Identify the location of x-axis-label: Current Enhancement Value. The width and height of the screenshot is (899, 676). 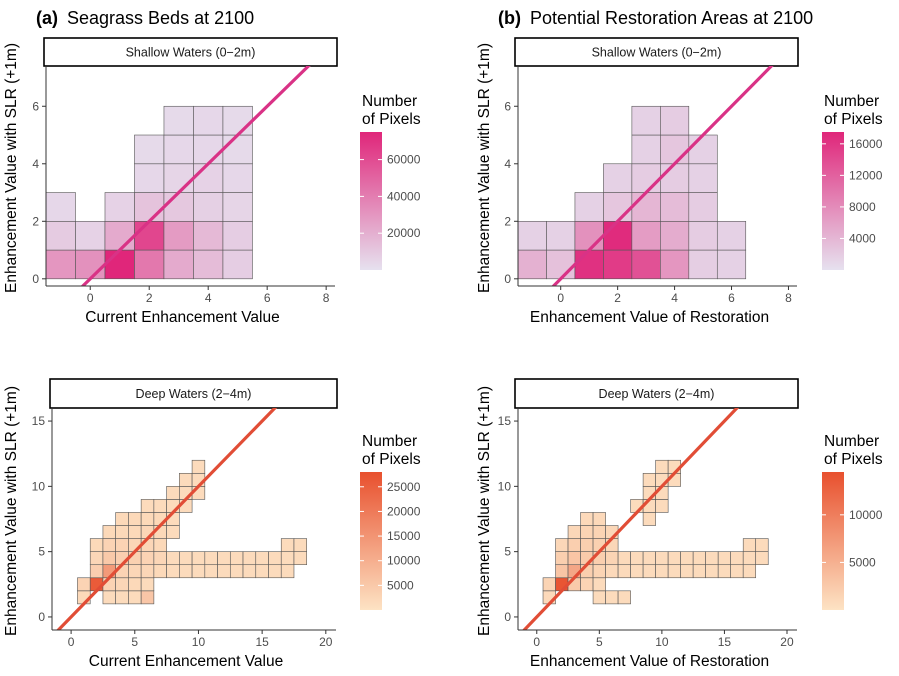
(186, 661).